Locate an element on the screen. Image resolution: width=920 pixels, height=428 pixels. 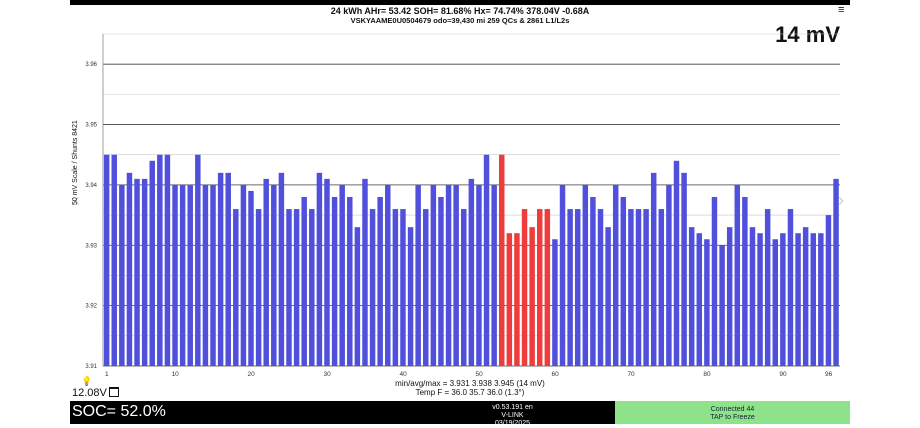
soc-value: SOC= 52.0% is located at coordinates (119, 411).